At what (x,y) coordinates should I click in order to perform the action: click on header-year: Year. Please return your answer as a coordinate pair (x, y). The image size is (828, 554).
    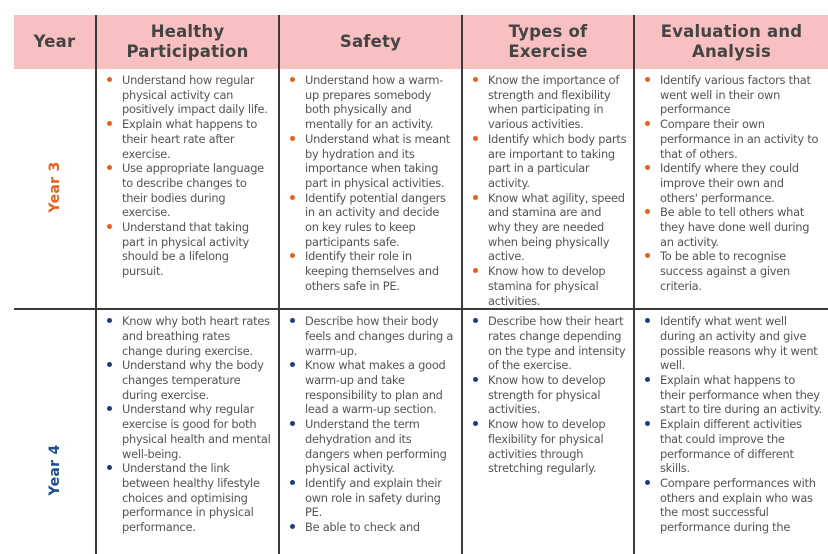
    Looking at the image, I should click on (55, 42).